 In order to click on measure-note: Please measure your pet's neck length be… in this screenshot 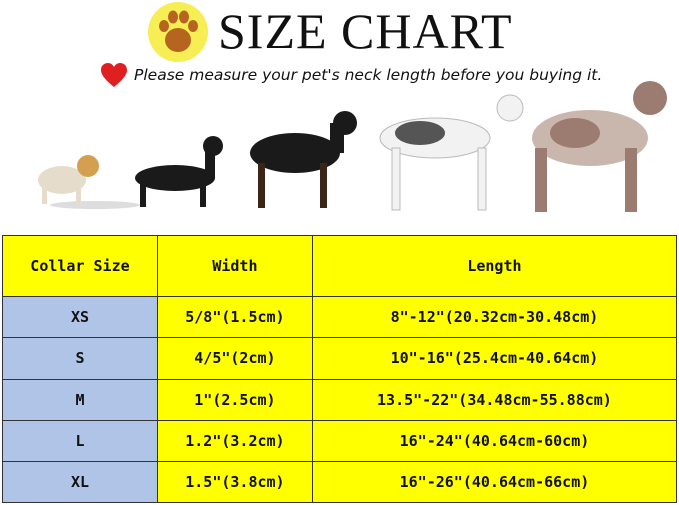, I will do `click(351, 75)`.